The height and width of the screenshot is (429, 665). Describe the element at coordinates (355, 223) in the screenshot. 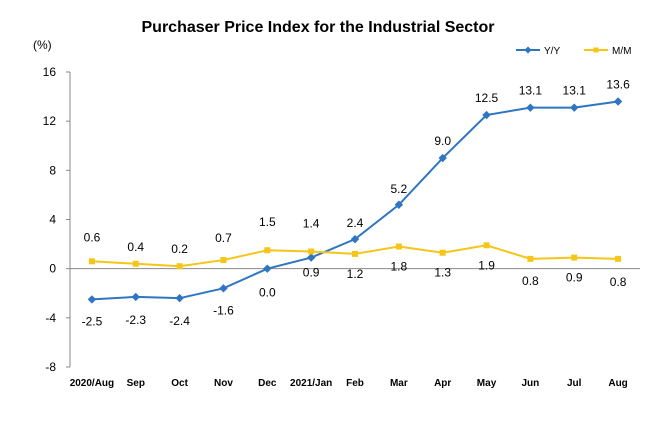

I see `data-label: 2.4` at that location.